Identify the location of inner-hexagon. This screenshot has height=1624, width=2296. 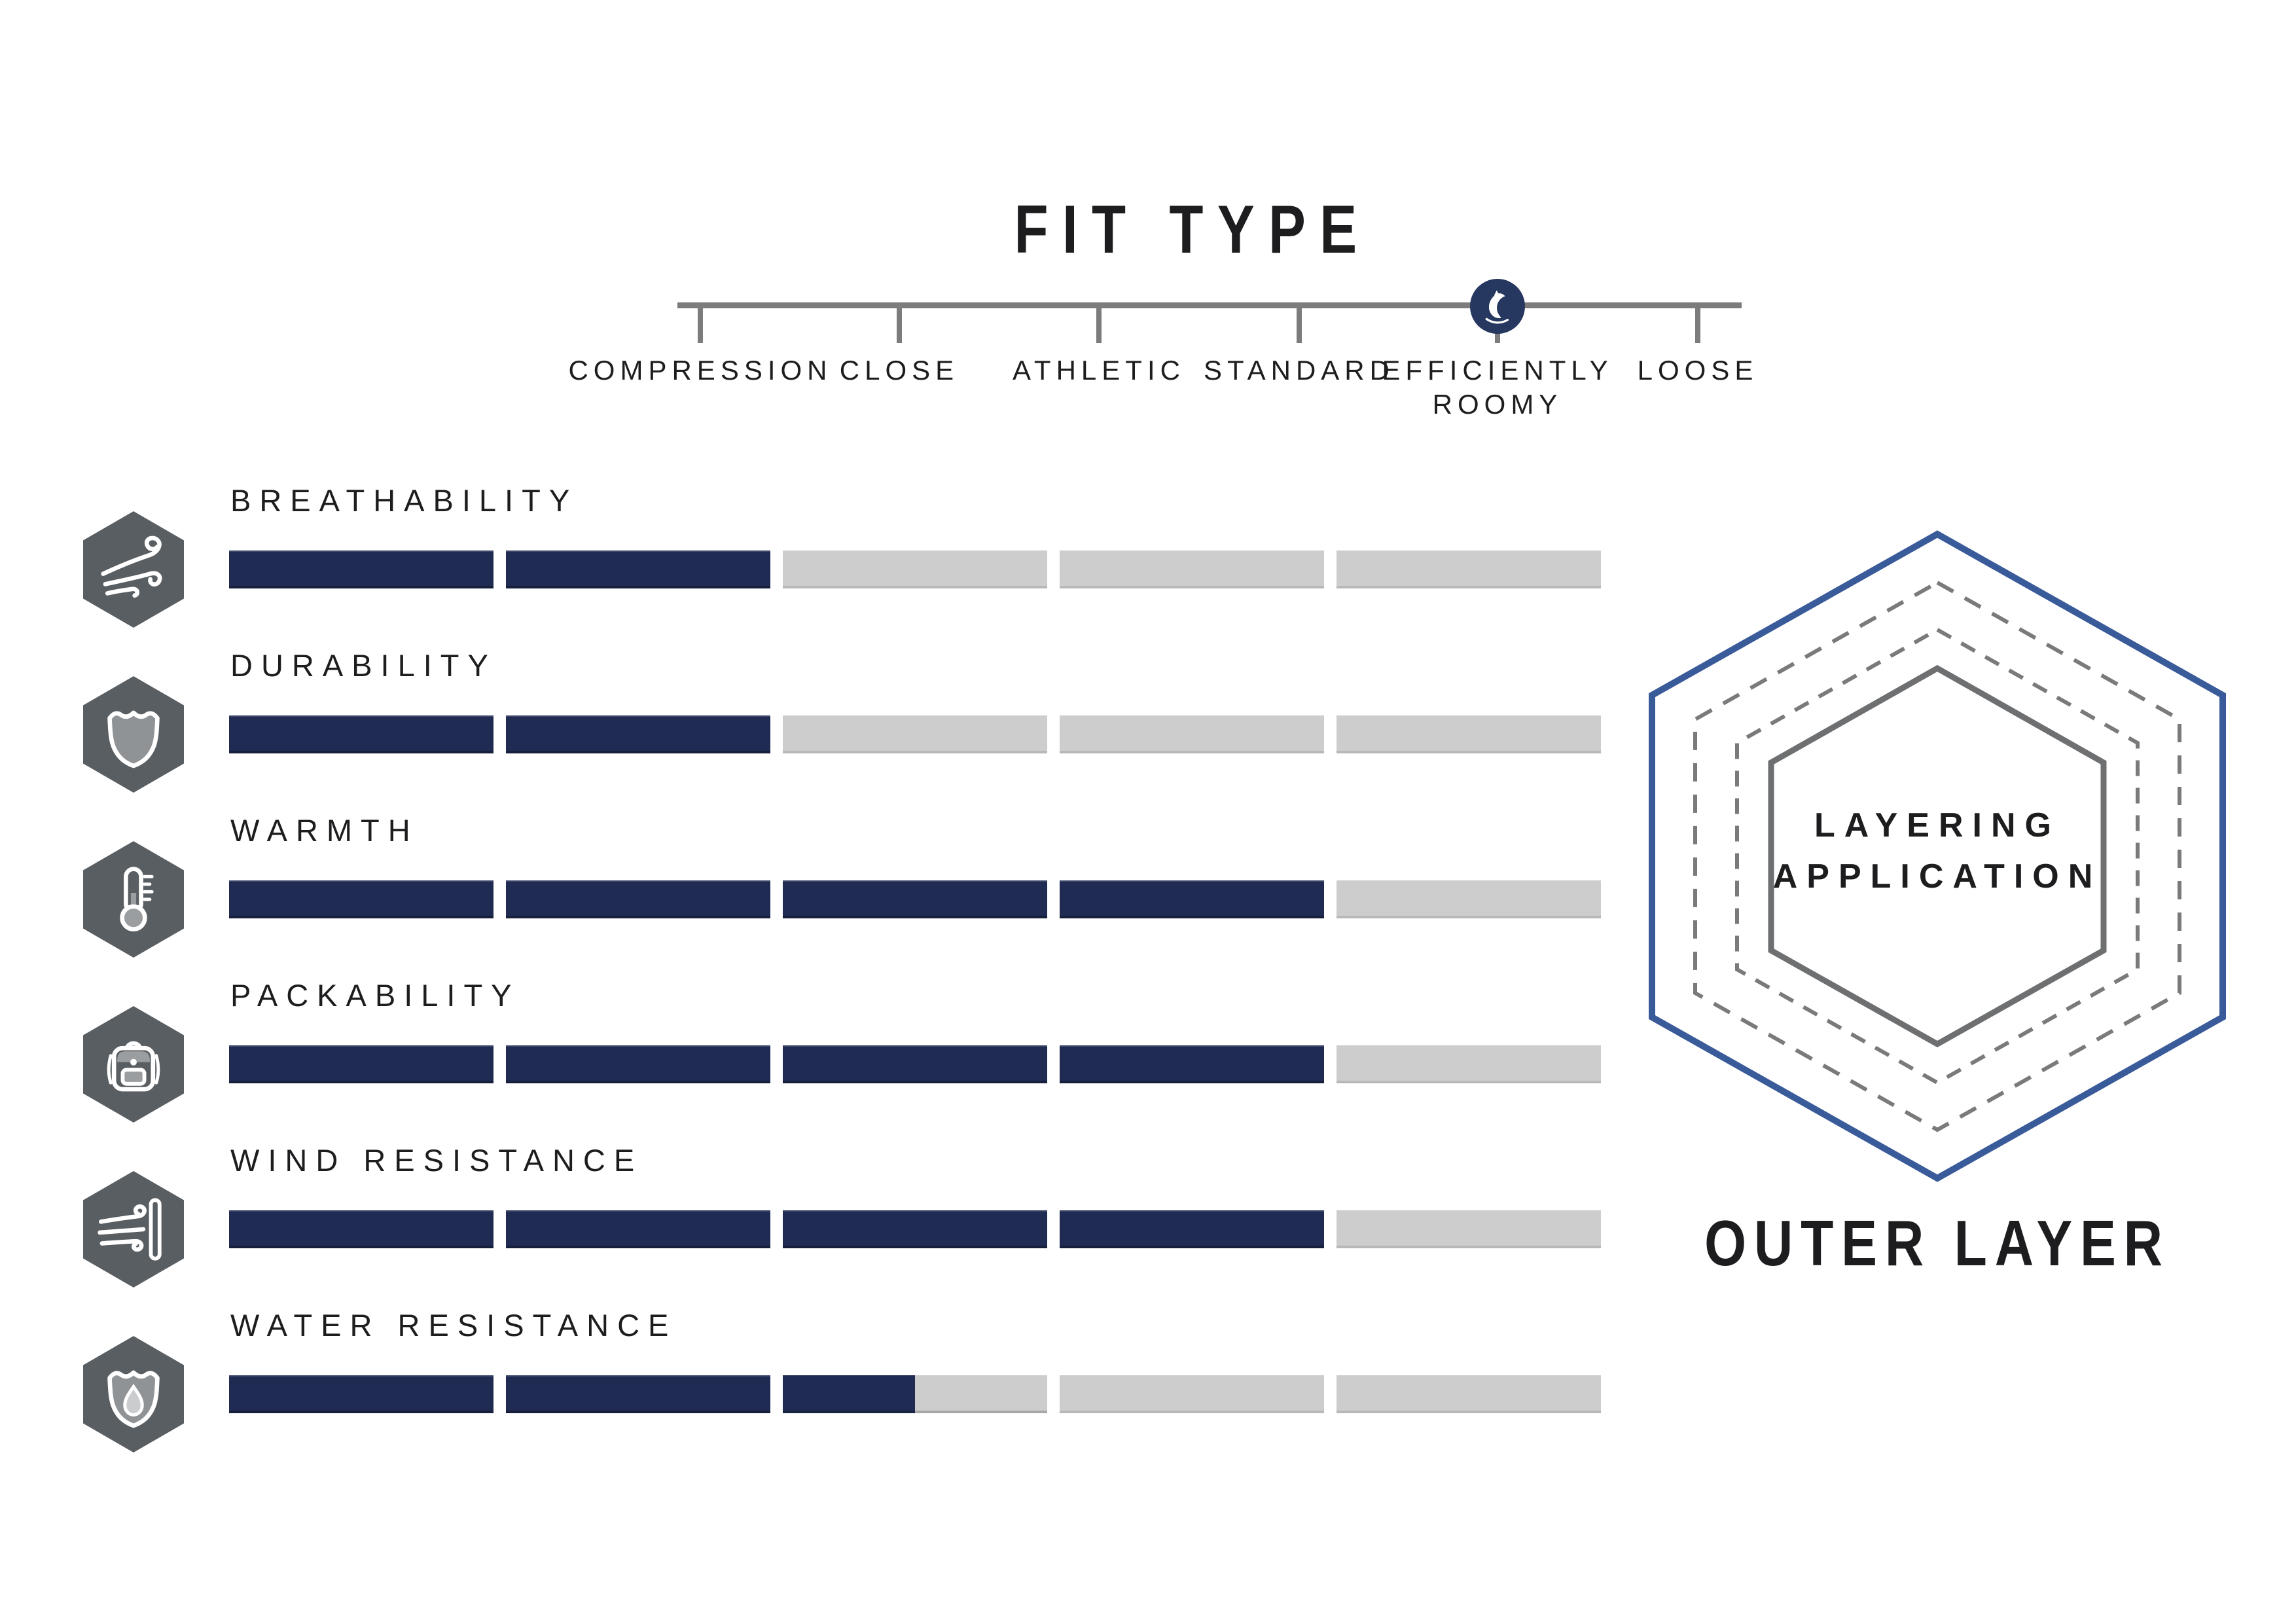
(1937, 856).